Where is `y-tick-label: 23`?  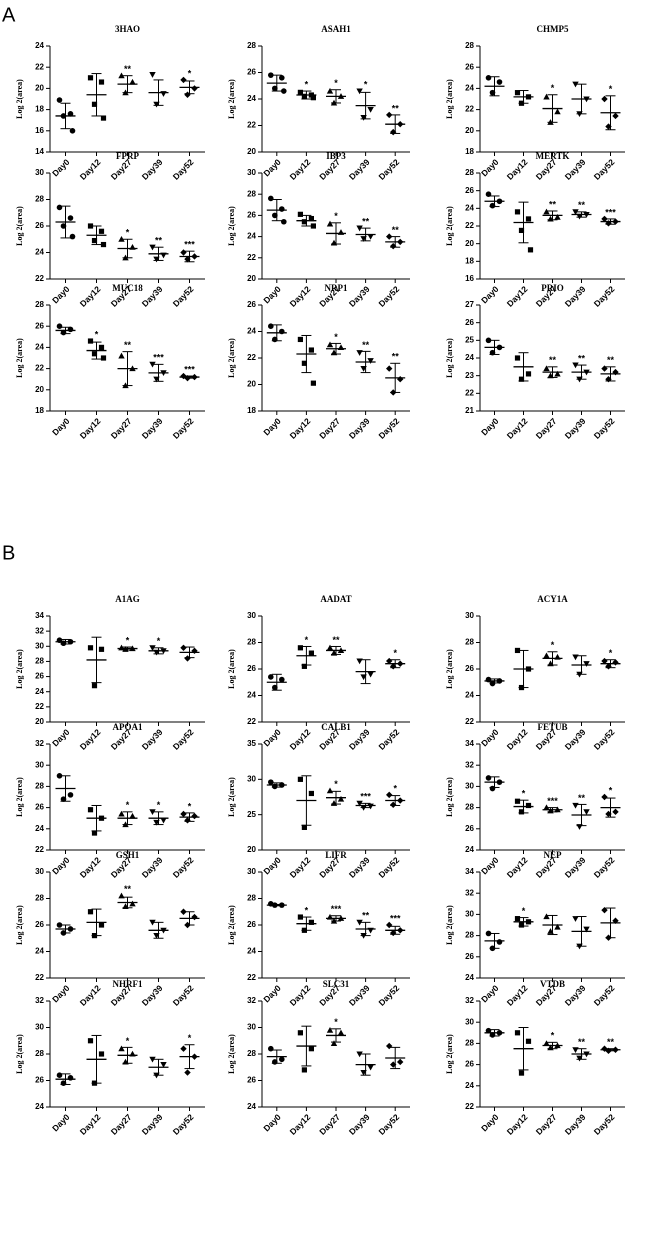
y-tick-label: 23 is located at coordinates (469, 375).